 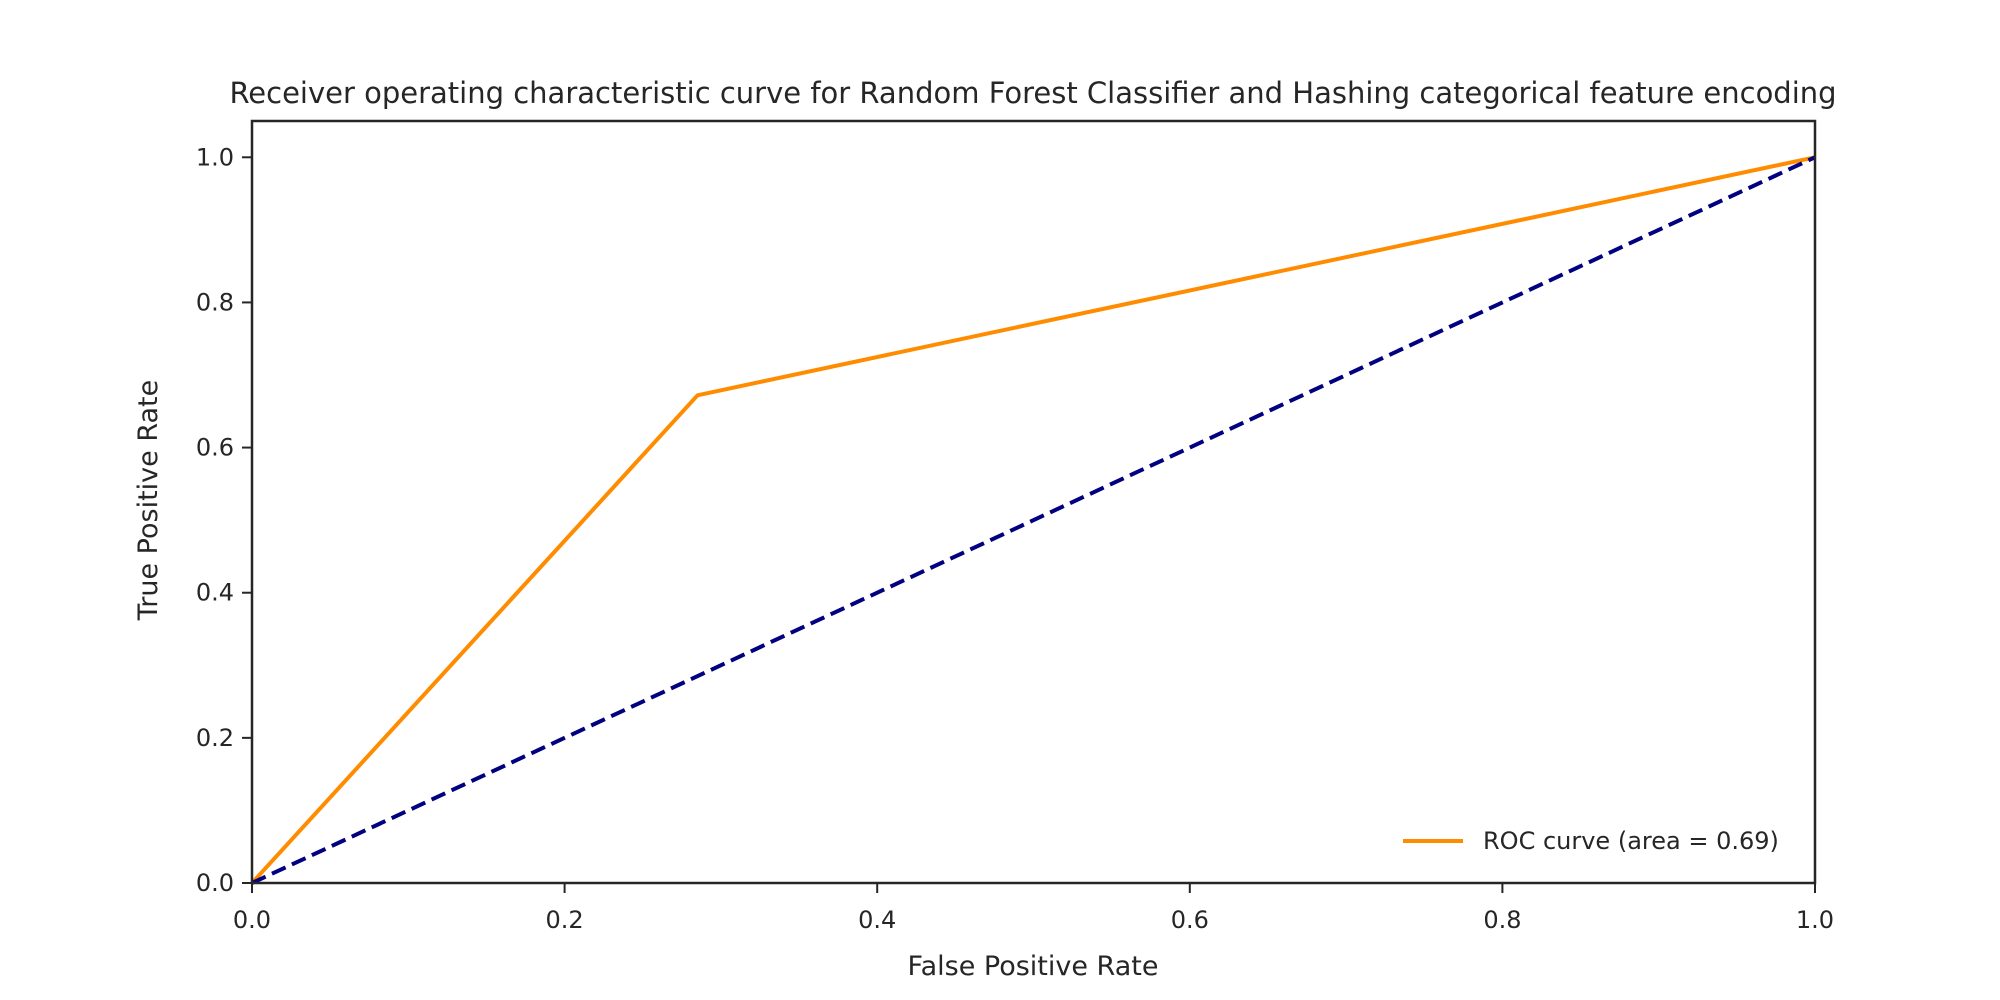 I want to click on y-tick-label: 1.0, so click(x=215, y=157).